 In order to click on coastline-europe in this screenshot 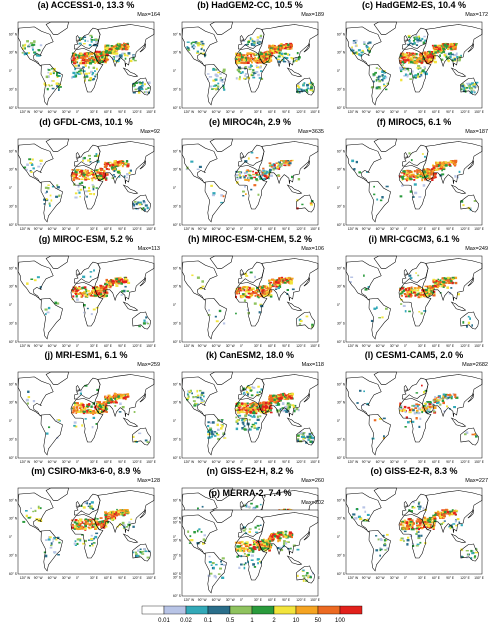, I will do `click(87, 38)`.